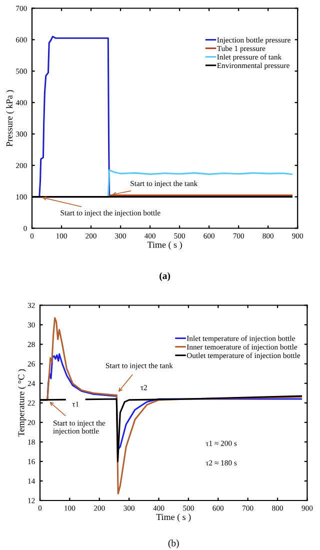 The width and height of the screenshot is (320, 550). I want to click on y-axis-title: Pressure ( kPa ), so click(10, 118).